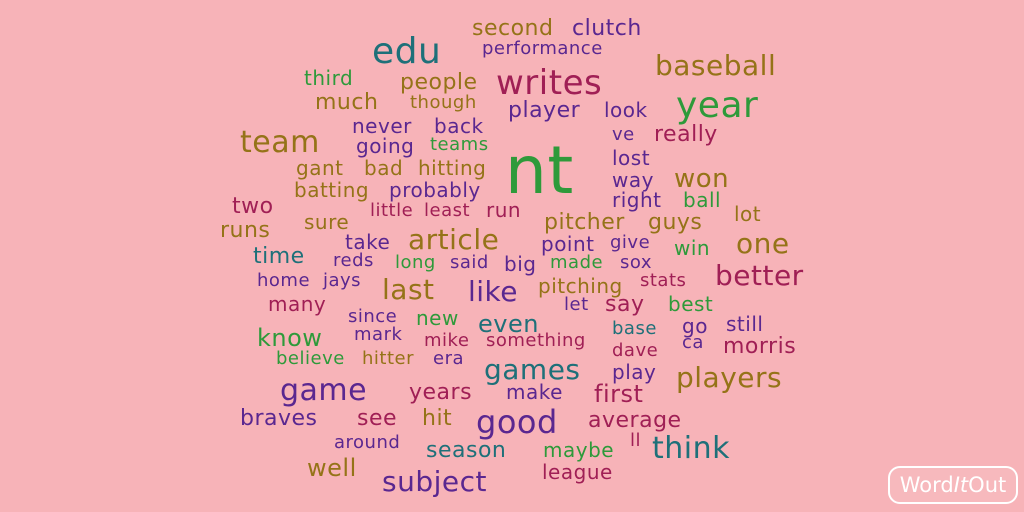 Image resolution: width=1024 pixels, height=512 pixels. What do you see at coordinates (324, 390) in the screenshot?
I see `cloud-word: game` at bounding box center [324, 390].